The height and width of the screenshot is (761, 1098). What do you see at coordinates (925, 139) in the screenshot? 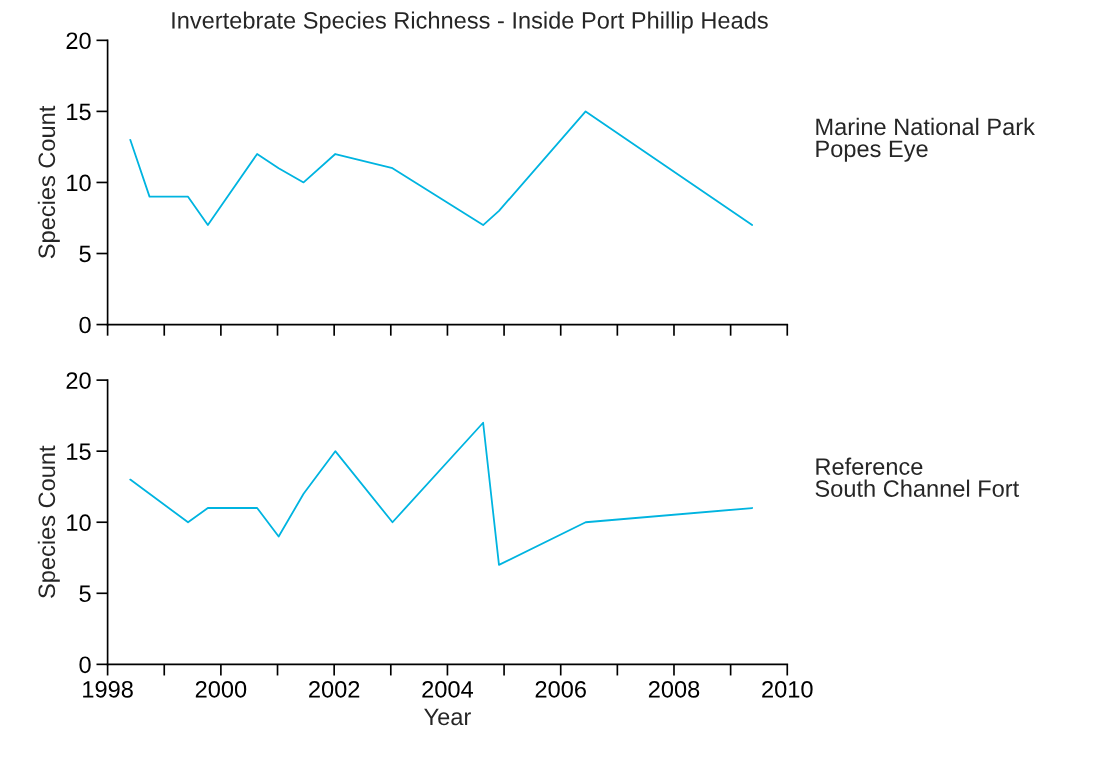
I see `text: Marine National Park Popes Eye` at bounding box center [925, 139].